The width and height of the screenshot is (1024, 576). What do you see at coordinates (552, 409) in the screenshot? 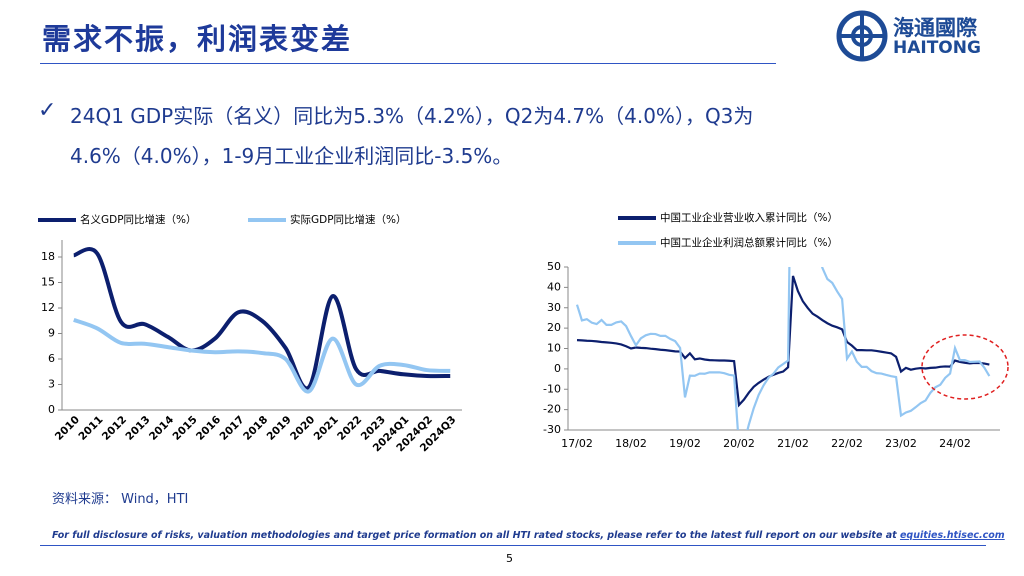
I see `y-tick-label: -20` at bounding box center [552, 409].